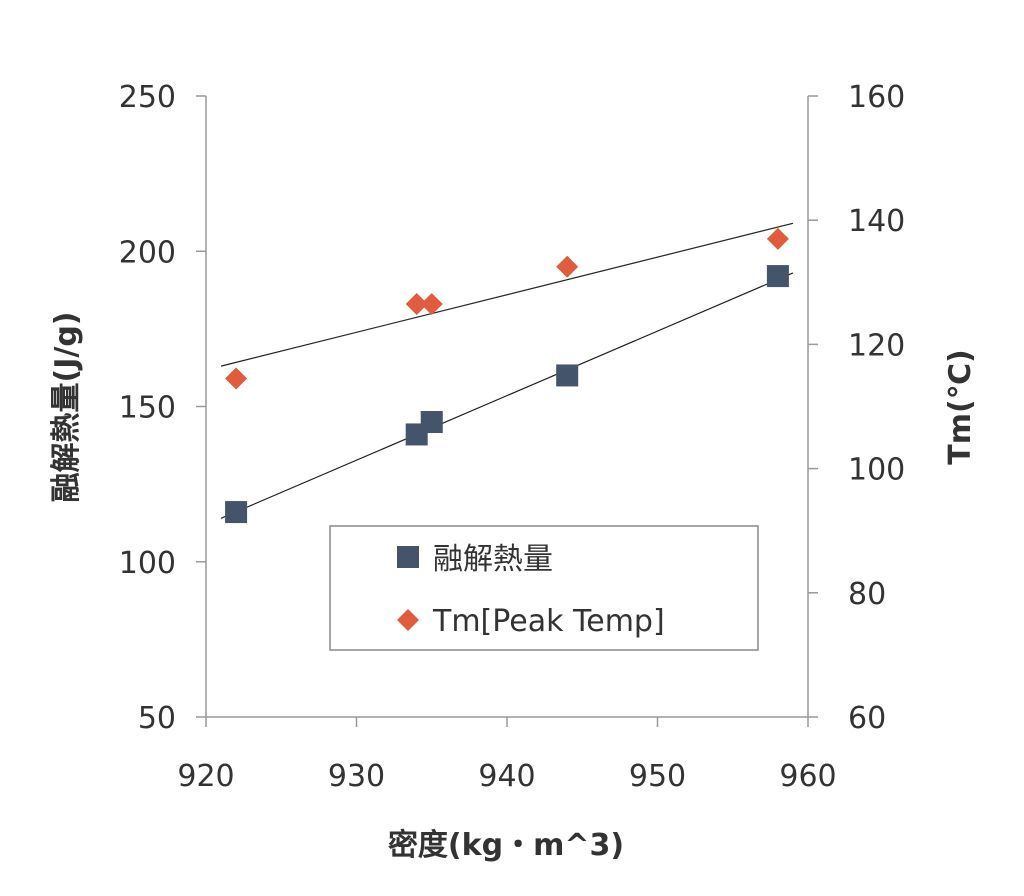  Describe the element at coordinates (356, 776) in the screenshot. I see `x-tick-label: 930` at that location.